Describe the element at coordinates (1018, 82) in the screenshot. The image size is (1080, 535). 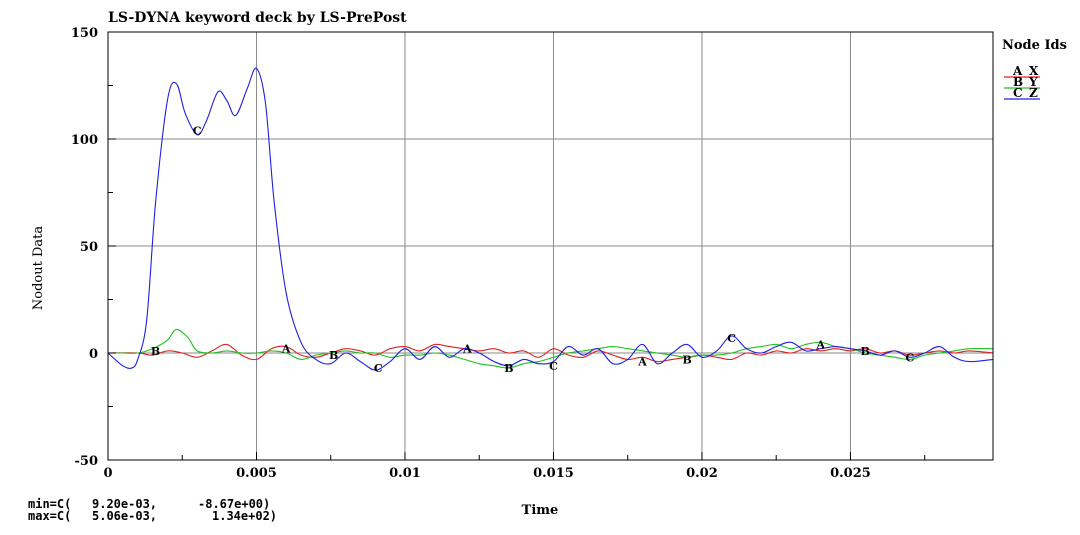
I see `legend-letter: B` at that location.